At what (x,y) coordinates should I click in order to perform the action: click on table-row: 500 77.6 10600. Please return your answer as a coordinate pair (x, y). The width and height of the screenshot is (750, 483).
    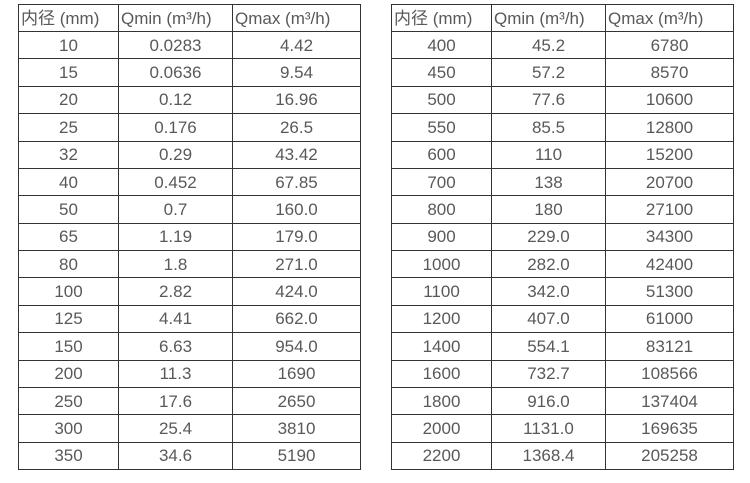
    Looking at the image, I should click on (562, 100).